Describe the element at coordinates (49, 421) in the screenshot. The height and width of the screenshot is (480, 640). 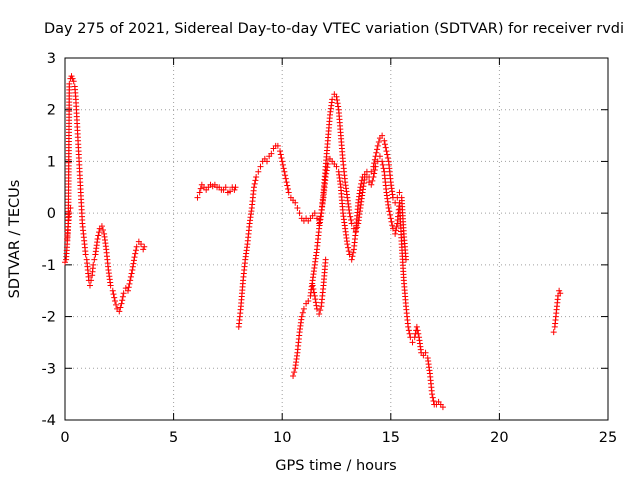
I see `y-tick-label: -4` at that location.